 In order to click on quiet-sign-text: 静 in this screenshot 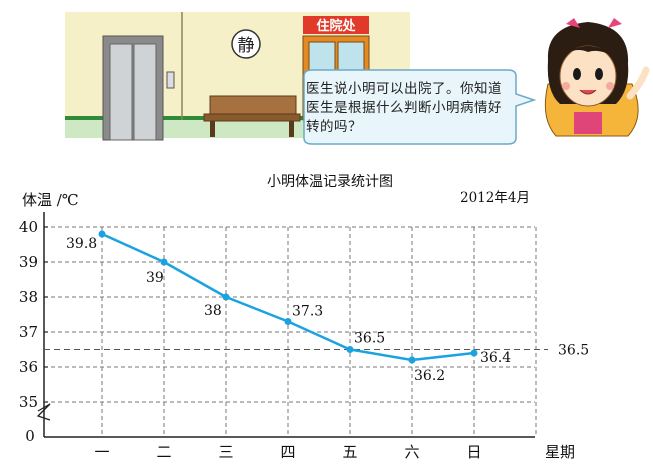, I will do `click(246, 46)`.